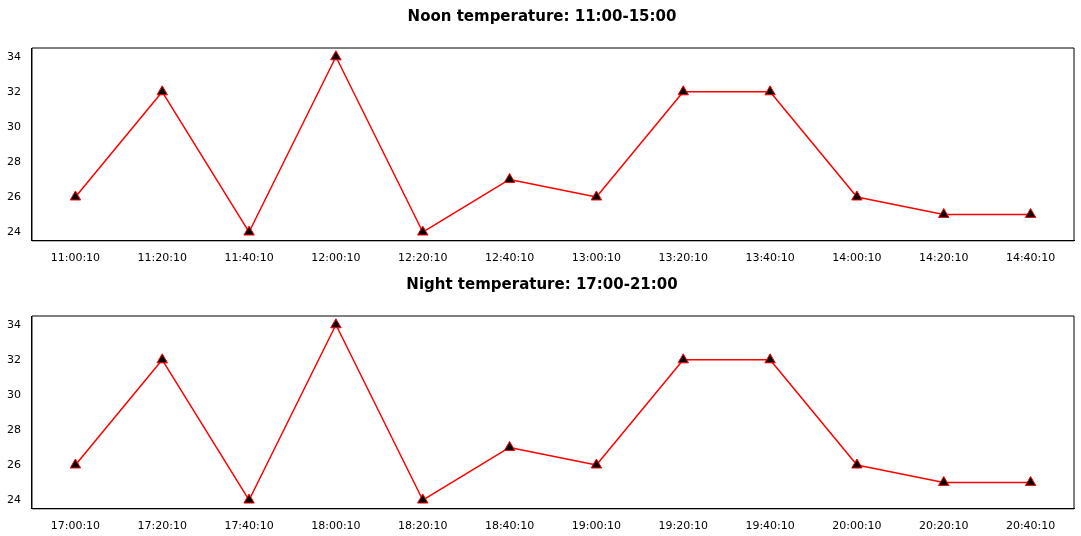 The width and height of the screenshot is (1081, 536). I want to click on x-tick-label: 11:00:10, so click(75, 258).